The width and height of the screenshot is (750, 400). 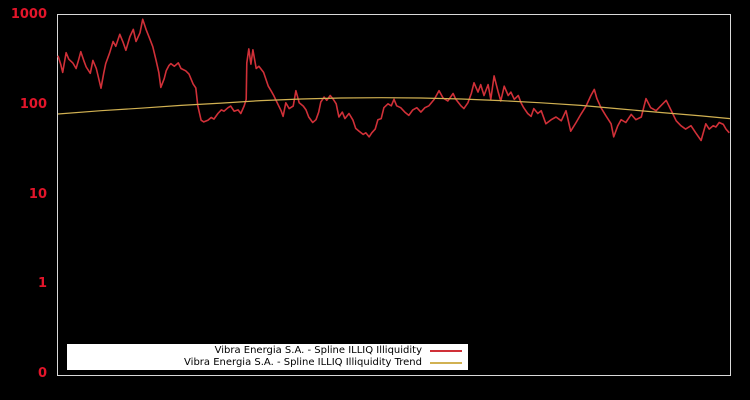 What do you see at coordinates (33, 104) in the screenshot?
I see `y-tick-label: 100` at bounding box center [33, 104].